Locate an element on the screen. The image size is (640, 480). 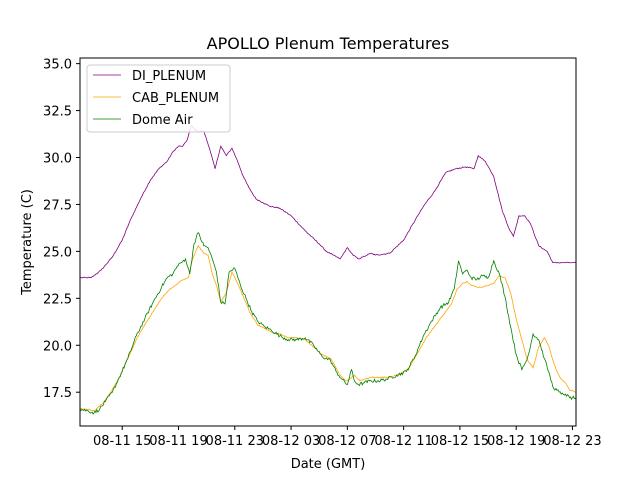
y-tick-label: 25.0 is located at coordinates (57, 252).